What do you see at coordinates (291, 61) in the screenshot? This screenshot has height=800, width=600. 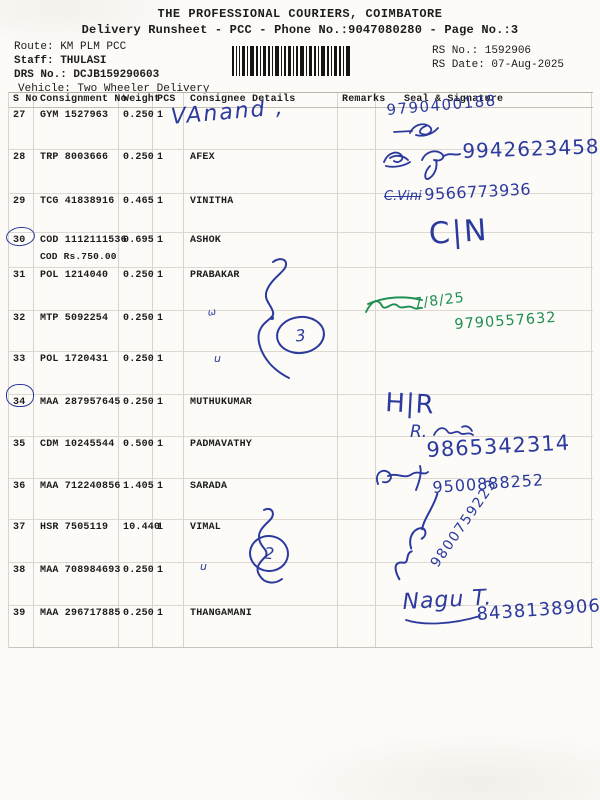 I see `barcode` at bounding box center [291, 61].